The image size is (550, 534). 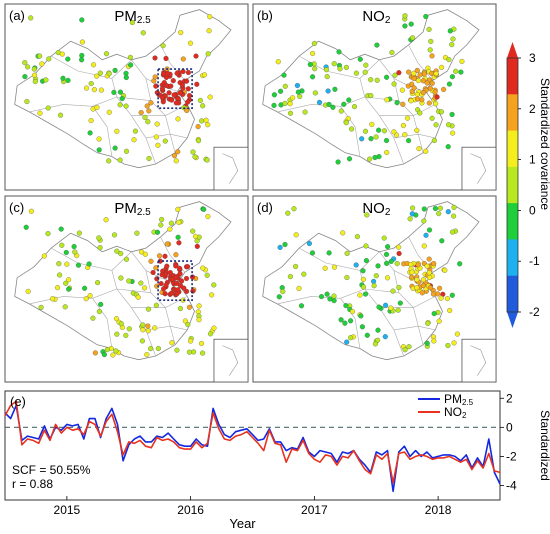 I want to click on colorbar-tick-label: 2, so click(x=532, y=109).